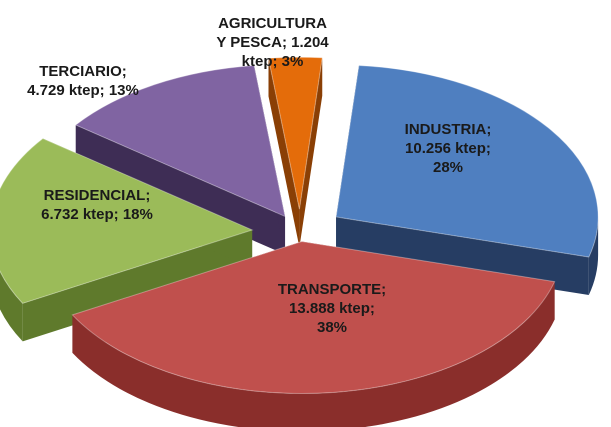  I want to click on label-agricultura-percent: ktep; 3%, so click(272, 61).